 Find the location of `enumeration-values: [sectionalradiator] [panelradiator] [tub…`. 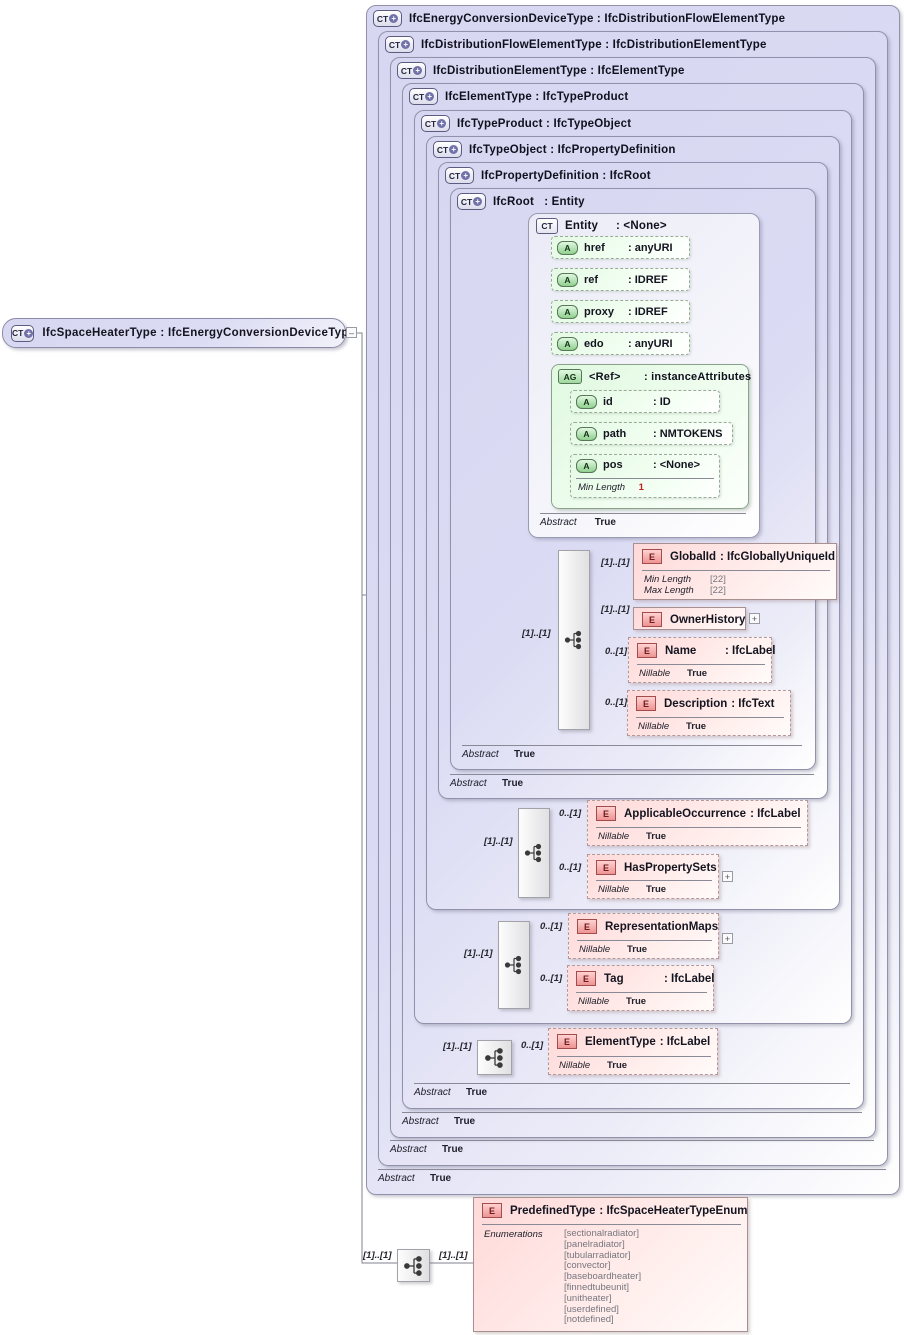

enumeration-values: [sectionalradiator] [panelradiator] [tub… is located at coordinates (603, 1277).